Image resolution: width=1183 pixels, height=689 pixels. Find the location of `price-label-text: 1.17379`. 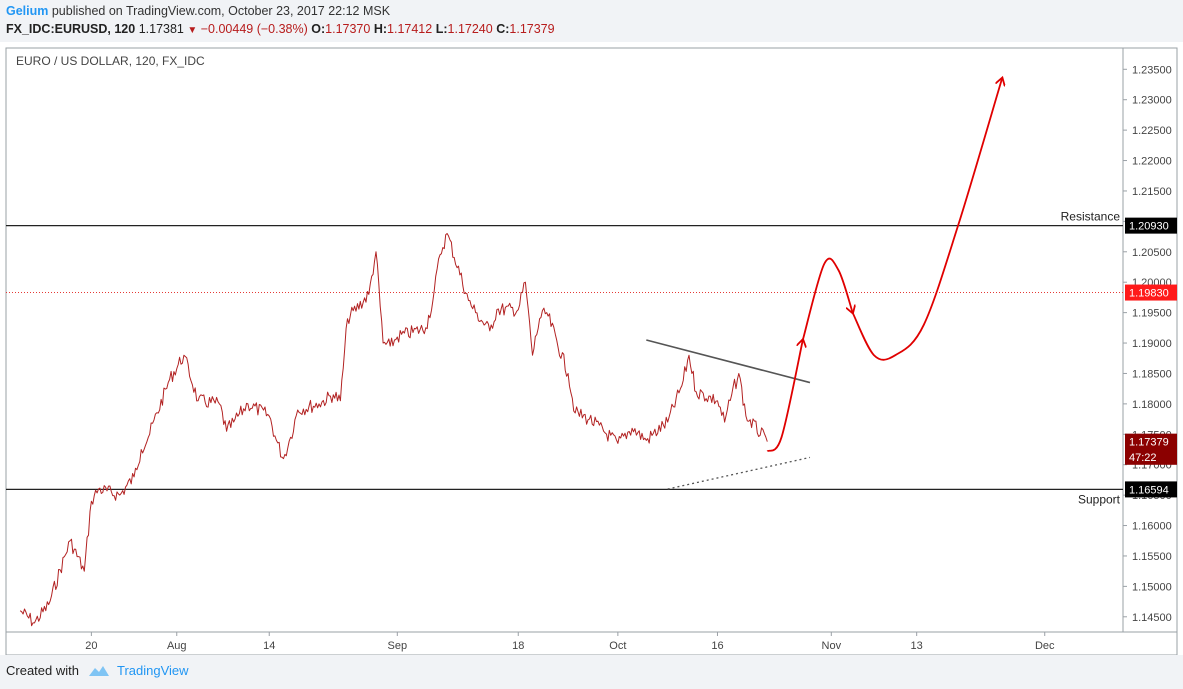

price-label-text: 1.17379 is located at coordinates (1149, 443).